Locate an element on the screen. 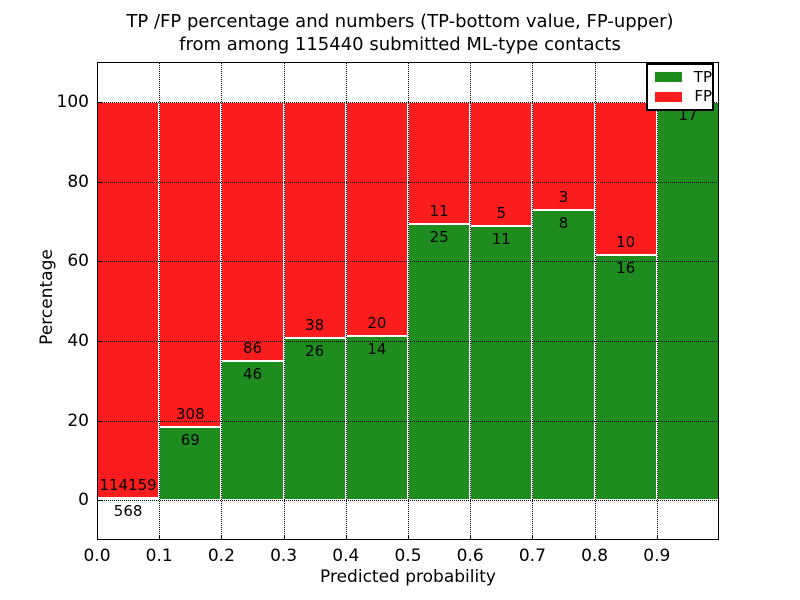 This screenshot has width=800, height=600. fp-count-label: 5 is located at coordinates (501, 213).